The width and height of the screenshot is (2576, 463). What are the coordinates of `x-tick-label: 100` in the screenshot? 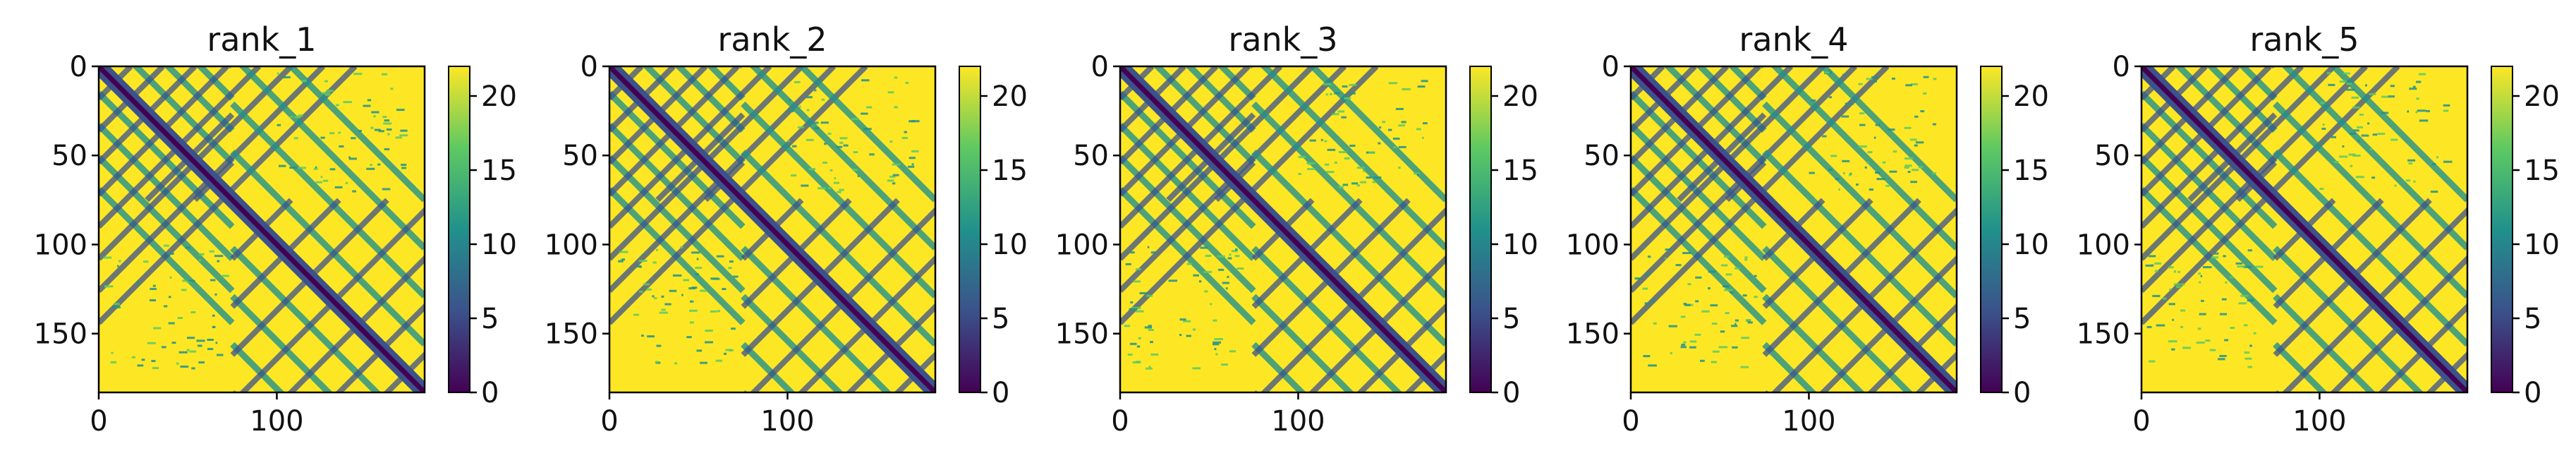 It's located at (1298, 421).